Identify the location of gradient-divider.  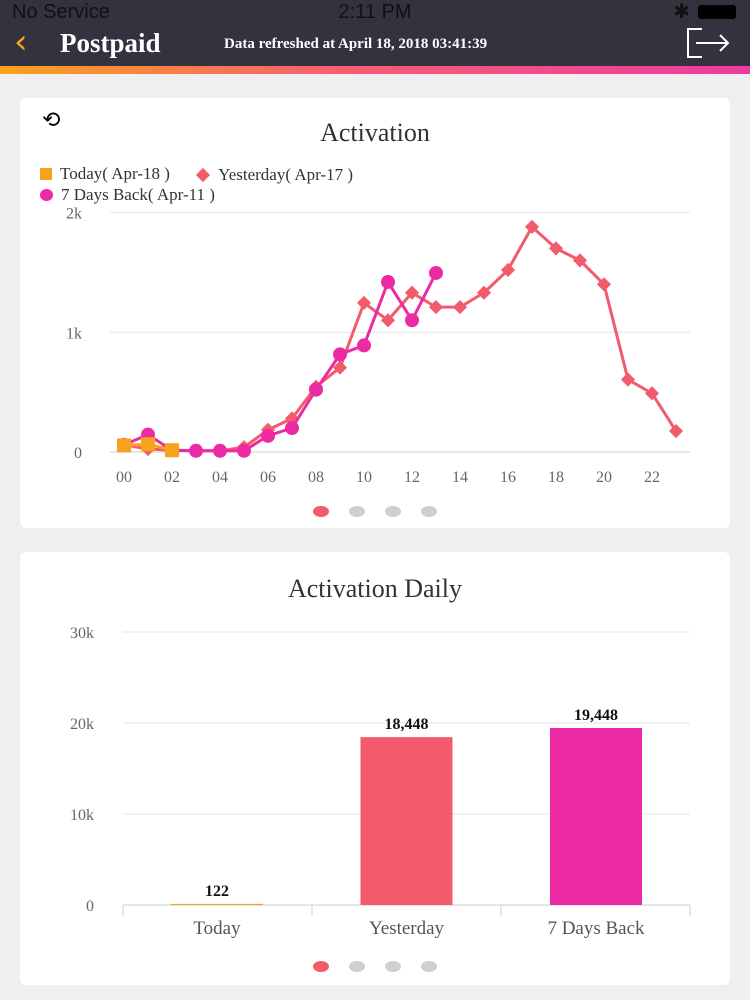
(375, 70).